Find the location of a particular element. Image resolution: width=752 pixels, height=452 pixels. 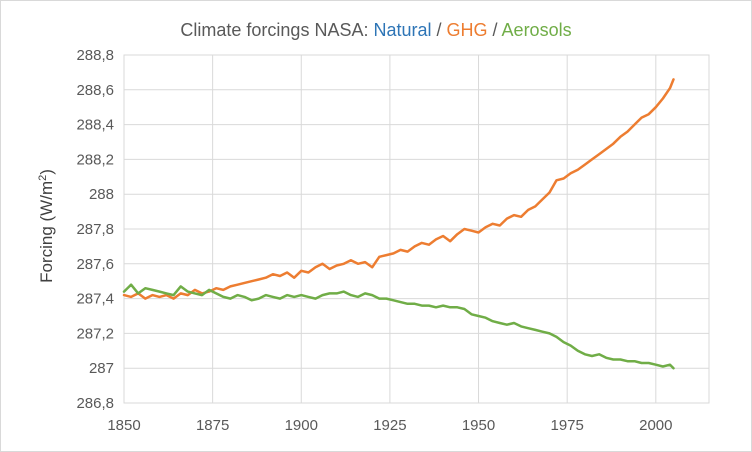

x-tick-label: 1975 is located at coordinates (566, 425).